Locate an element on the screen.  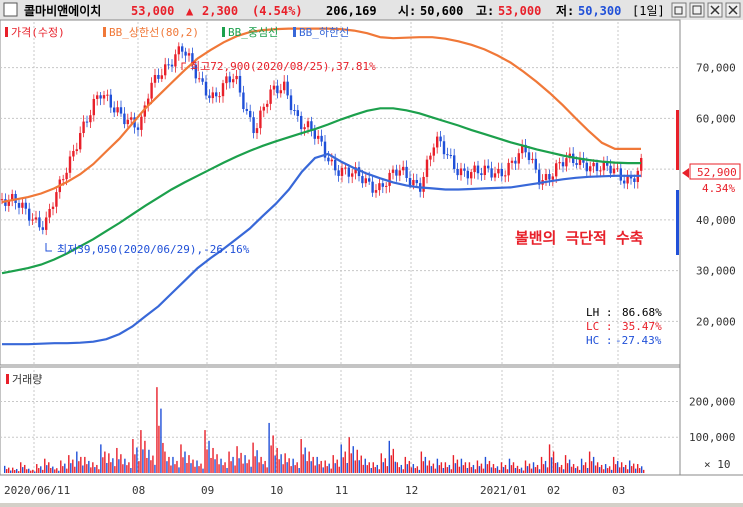
stat-hc-value: -27.43% is located at coordinates (638, 340).